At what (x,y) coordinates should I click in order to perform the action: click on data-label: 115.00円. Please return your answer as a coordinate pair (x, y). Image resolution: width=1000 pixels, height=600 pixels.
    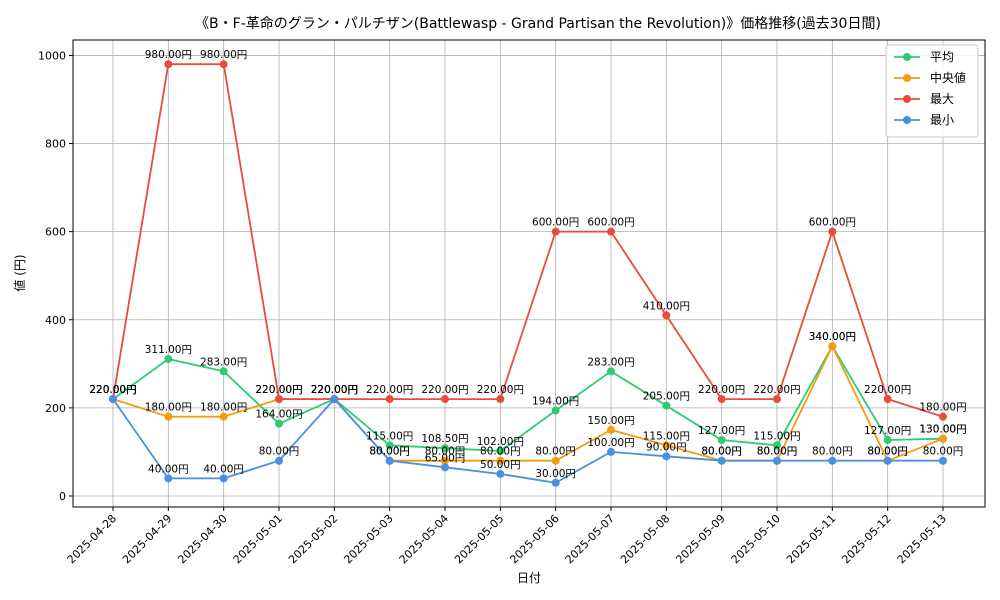
    Looking at the image, I should click on (776, 436).